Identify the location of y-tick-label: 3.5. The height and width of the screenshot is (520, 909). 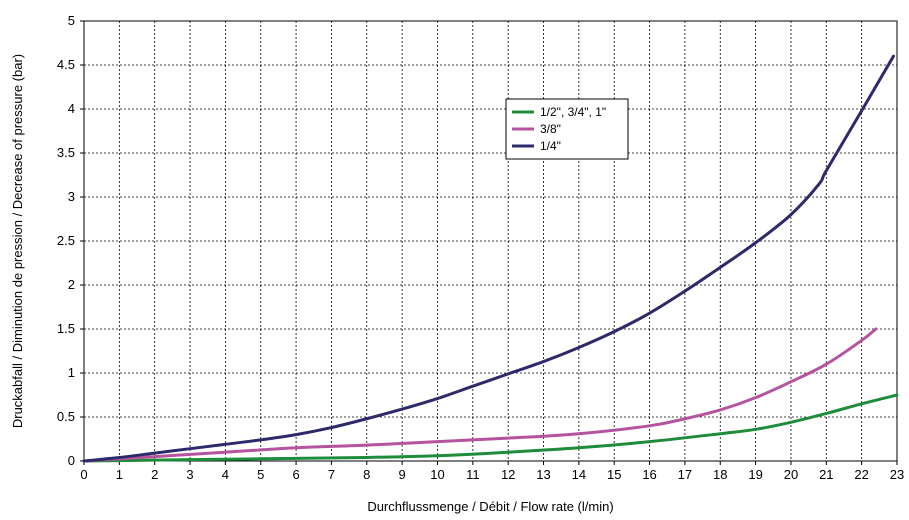
(66, 152).